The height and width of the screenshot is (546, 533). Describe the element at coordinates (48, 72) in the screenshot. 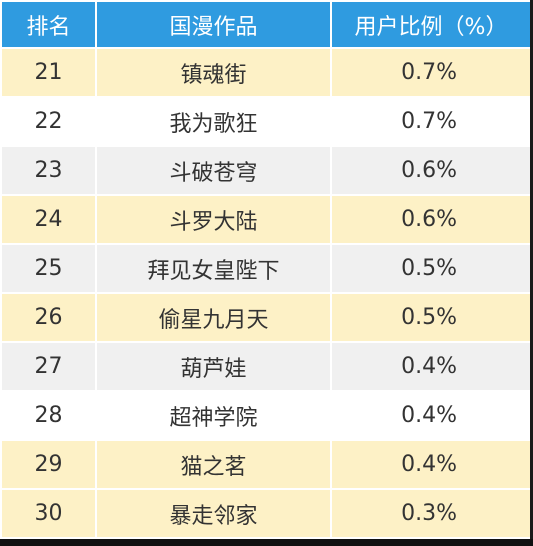

I see `rank-cell: 21` at that location.